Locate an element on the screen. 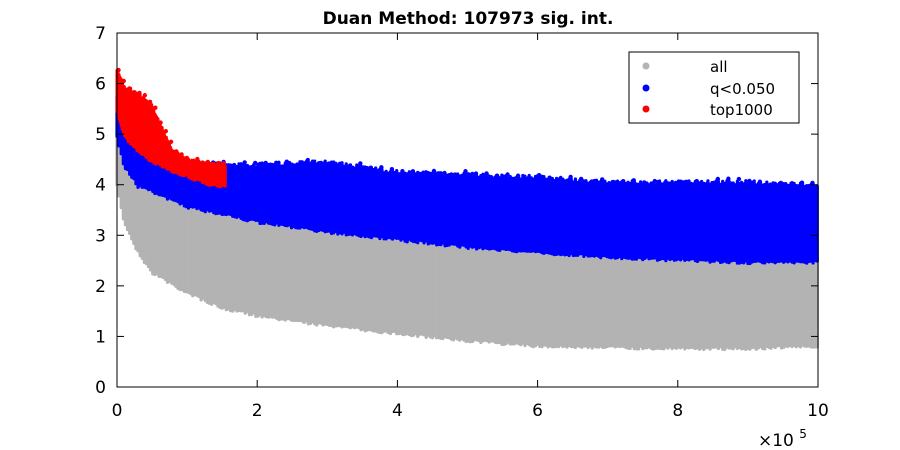 This screenshot has height=450, width=900. y-tick-label: 5 is located at coordinates (100, 135).